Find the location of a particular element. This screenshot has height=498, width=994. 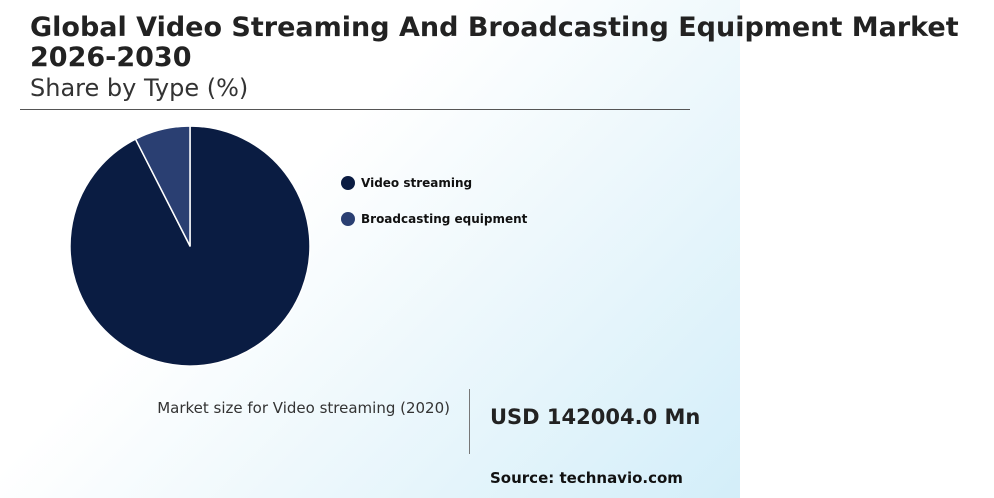

summary-divider is located at coordinates (469, 421).